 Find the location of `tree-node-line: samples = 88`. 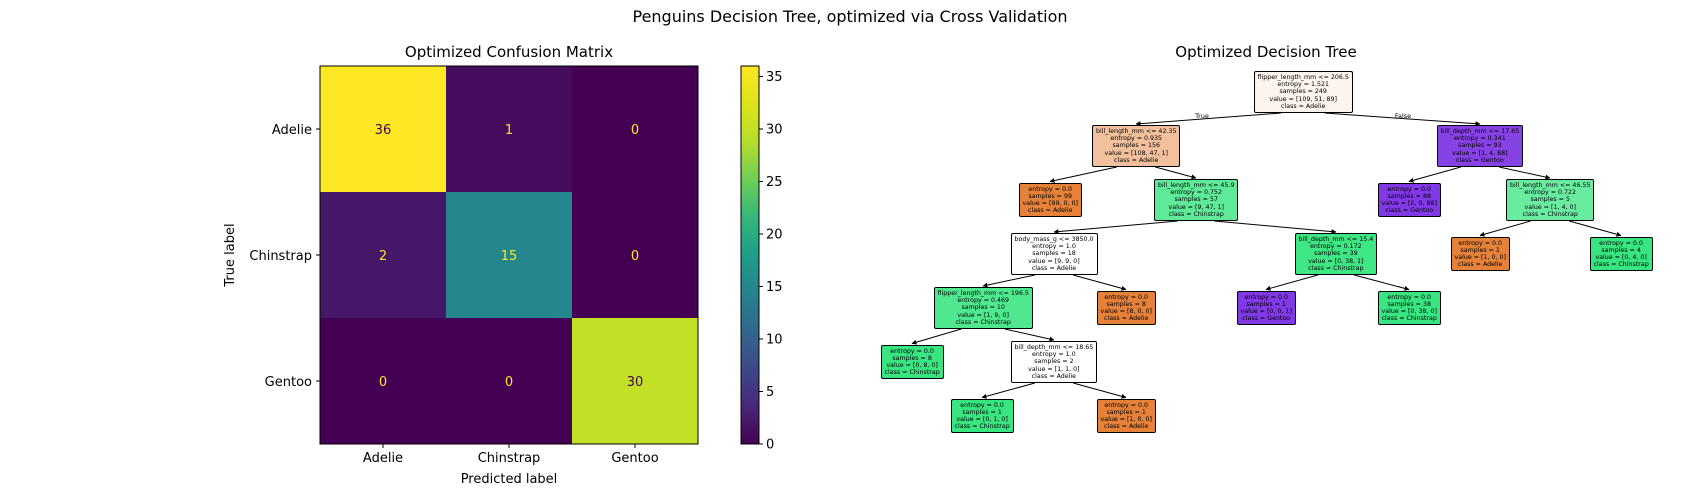

tree-node-line: samples = 88 is located at coordinates (1409, 196).